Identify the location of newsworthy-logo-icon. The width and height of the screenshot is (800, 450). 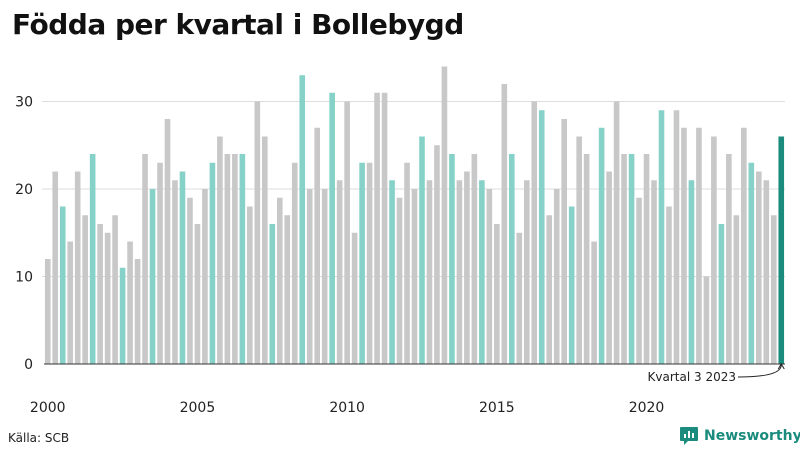
(689, 436).